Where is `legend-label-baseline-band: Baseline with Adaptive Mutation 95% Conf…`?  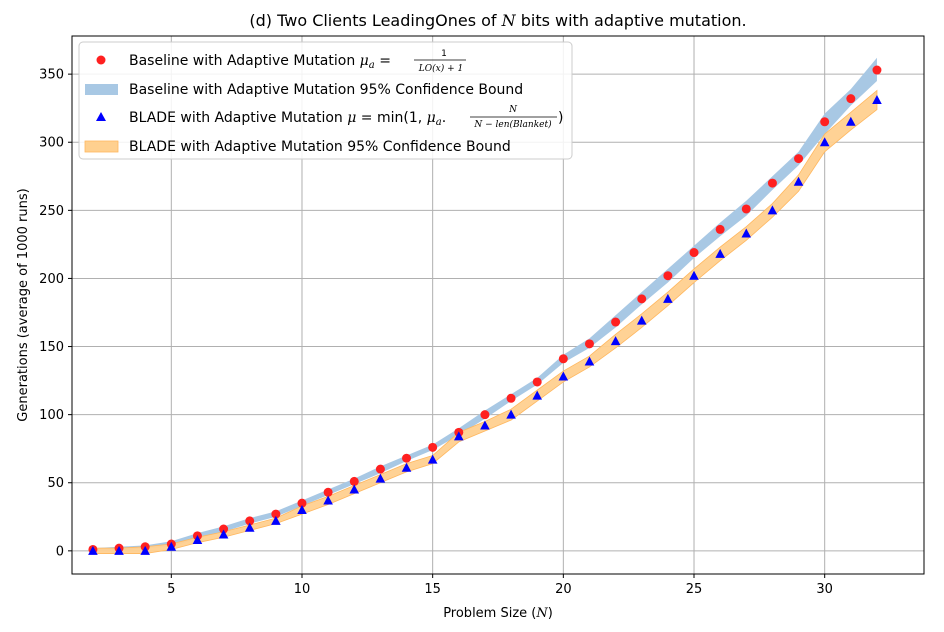 legend-label-baseline-band: Baseline with Adaptive Mutation 95% Conf… is located at coordinates (326, 90).